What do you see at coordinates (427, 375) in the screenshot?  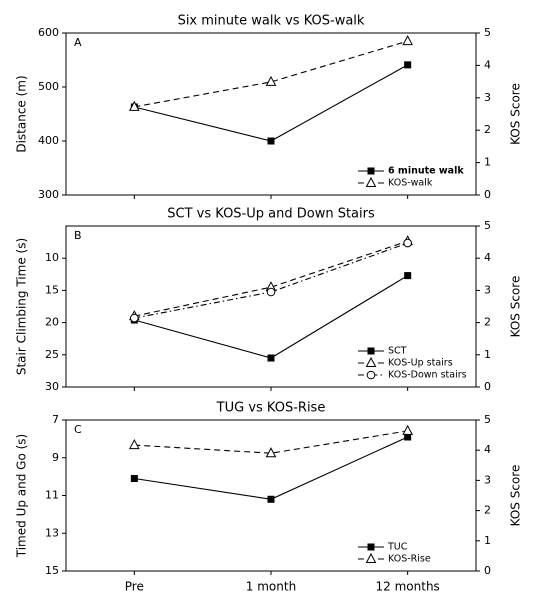 I see `legend-label: KOS-Down stairs` at bounding box center [427, 375].